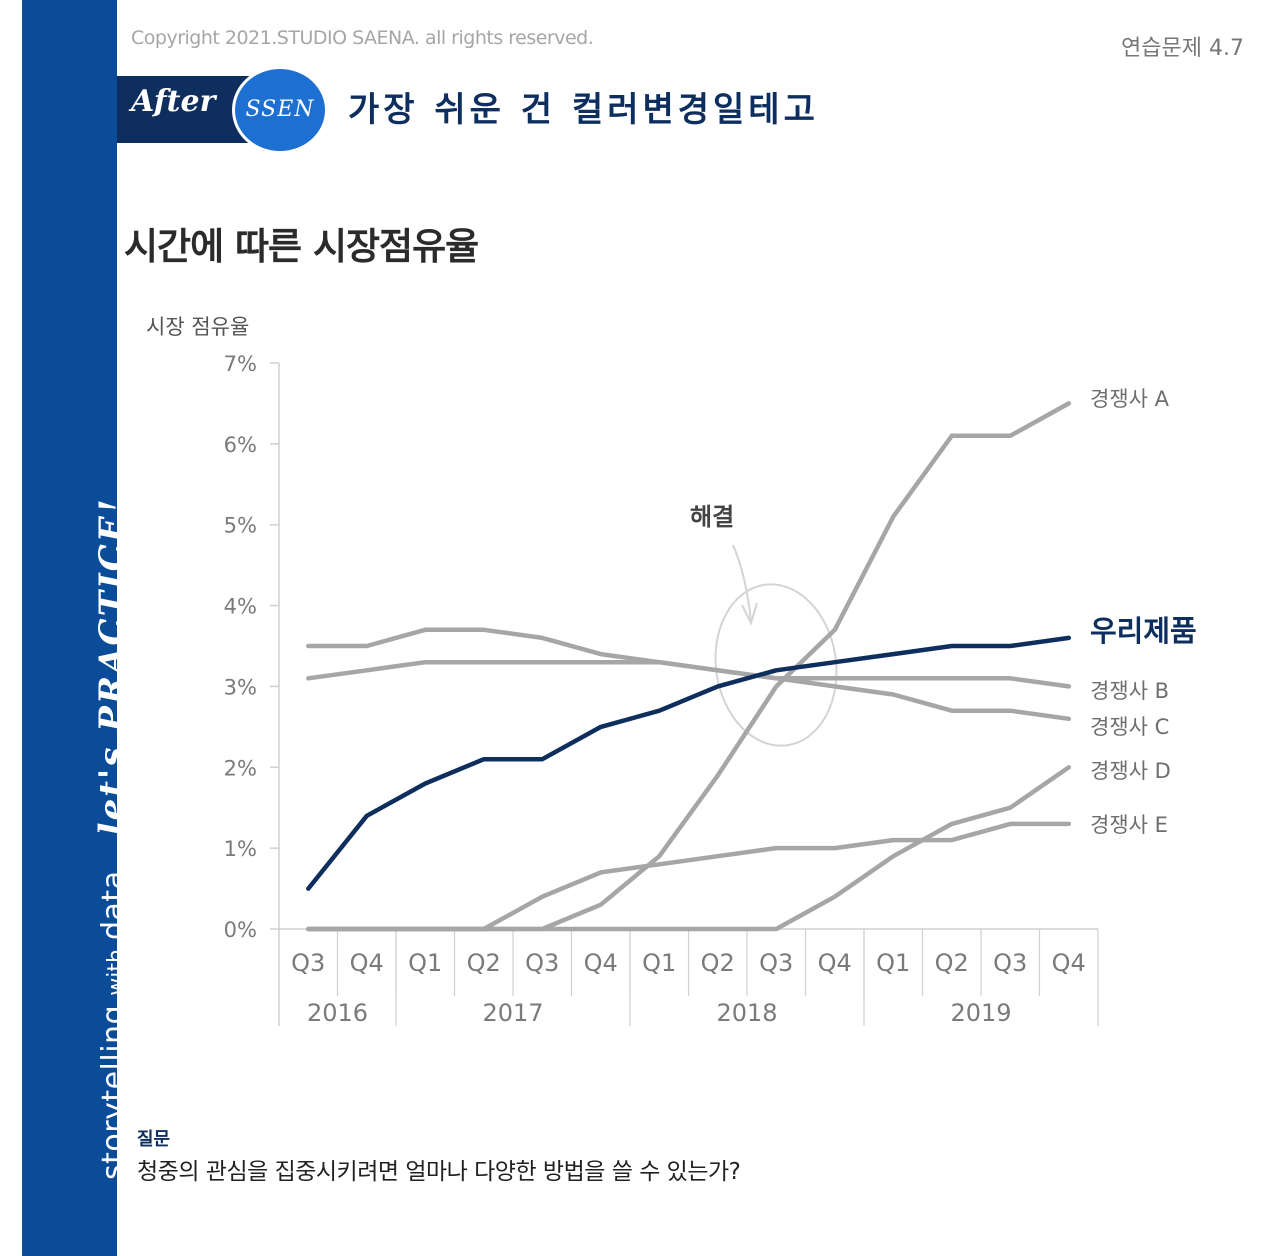  I want to click on headline: 가장 쉬운 건 컬러변경일테고, so click(583, 110).